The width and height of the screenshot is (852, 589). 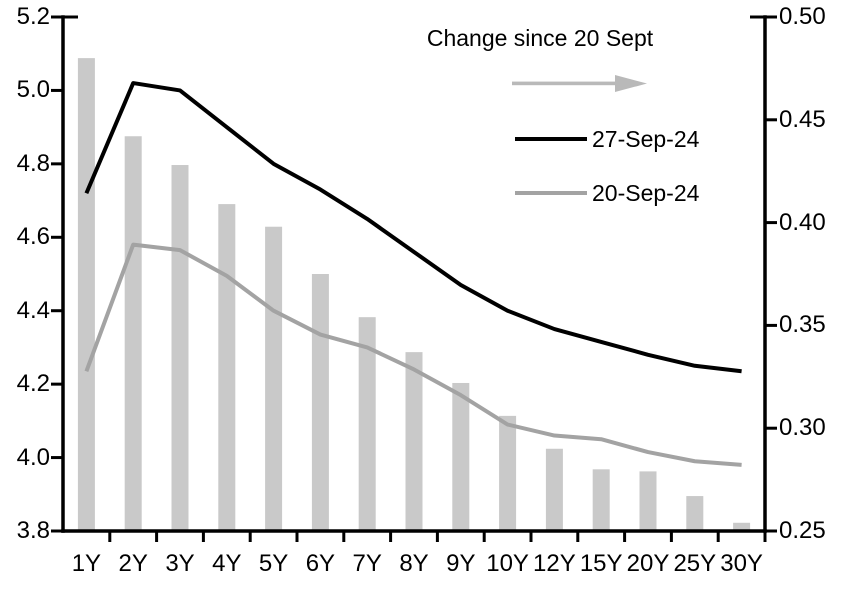 What do you see at coordinates (33, 530) in the screenshot?
I see `left-axis-label: 3.8` at bounding box center [33, 530].